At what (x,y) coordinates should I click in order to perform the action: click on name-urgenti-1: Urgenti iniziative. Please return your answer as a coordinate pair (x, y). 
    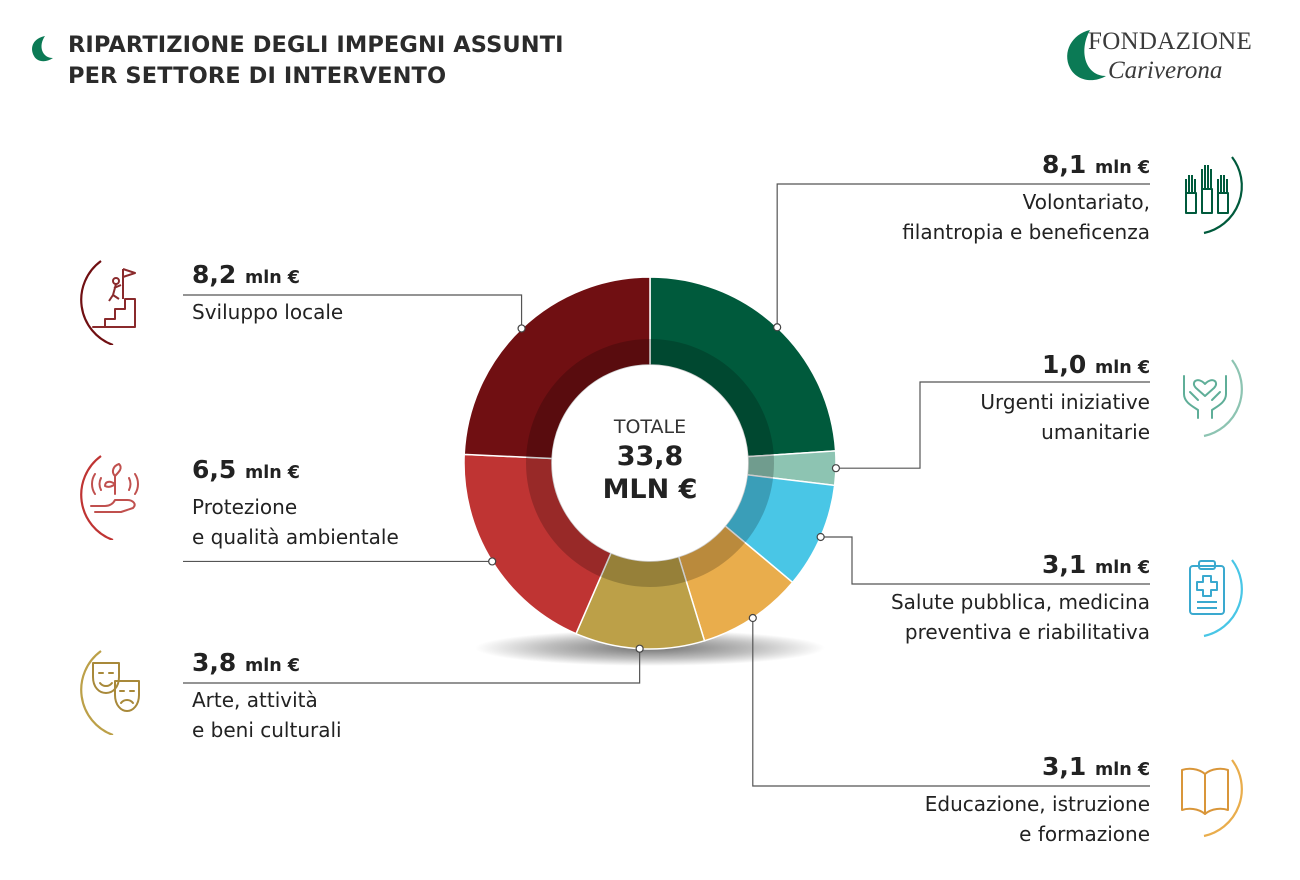
    Looking at the image, I should click on (1065, 402).